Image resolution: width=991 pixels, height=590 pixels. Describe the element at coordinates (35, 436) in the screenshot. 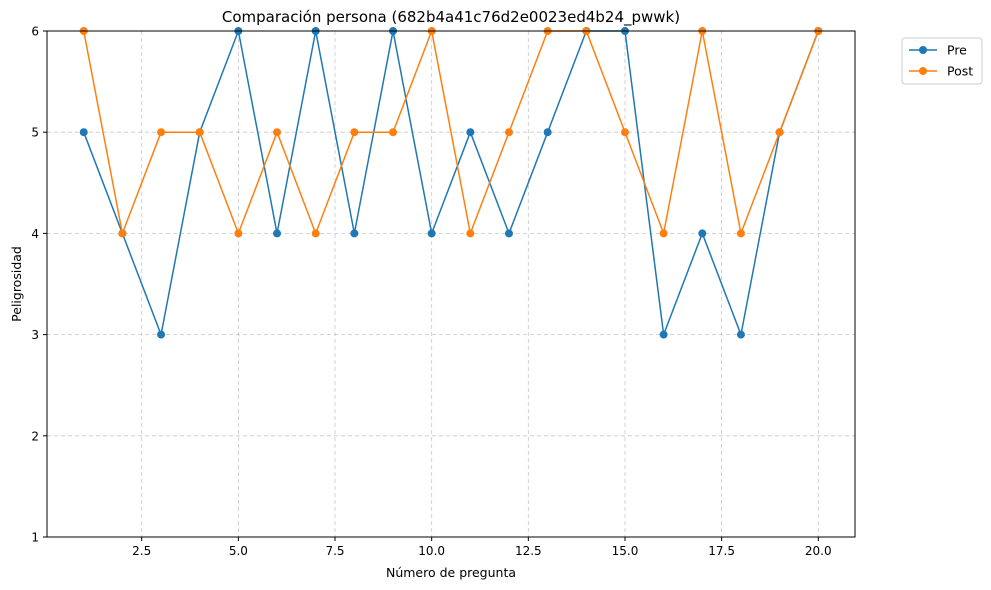

I see `y-tick-label: 2` at that location.